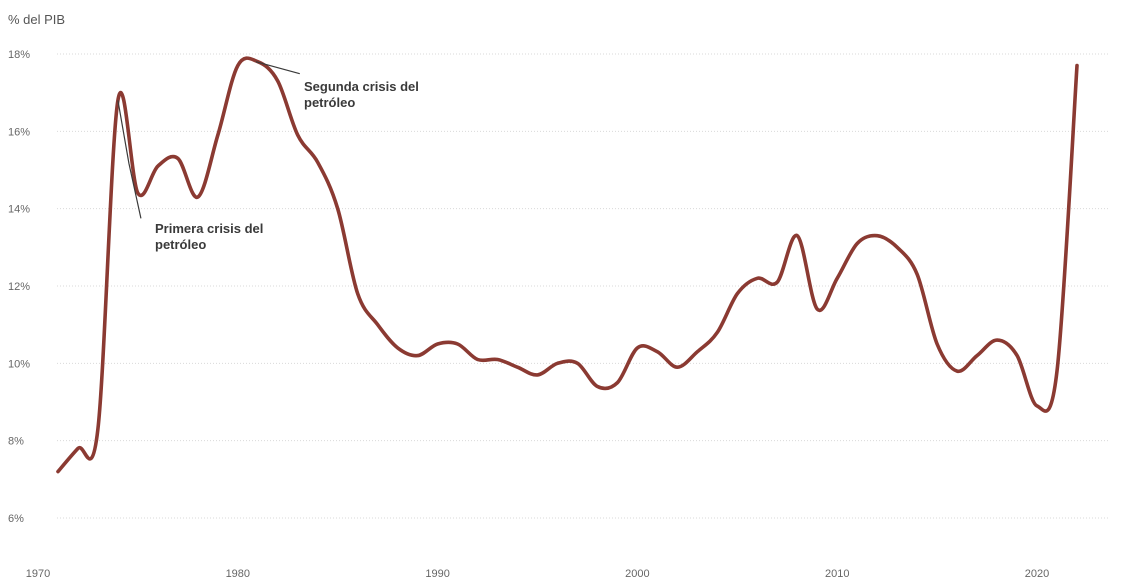 Image resolution: width=1128 pixels, height=581 pixels. I want to click on y-tick-label: 10%, so click(19, 364).